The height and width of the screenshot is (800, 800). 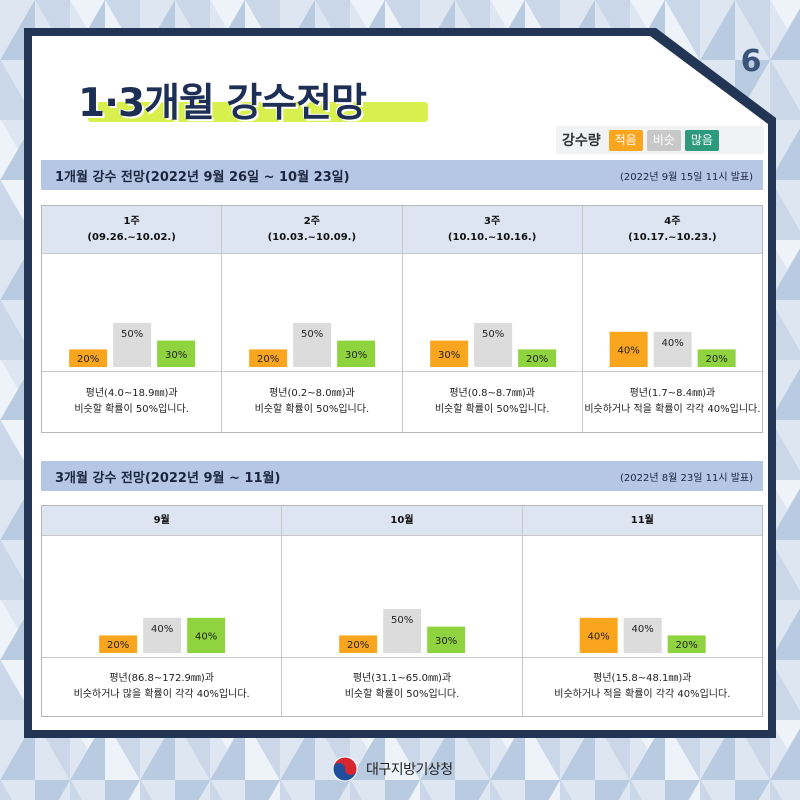 I want to click on description-line: 평년(0.2~8.0㎜)과, so click(x=312, y=393).